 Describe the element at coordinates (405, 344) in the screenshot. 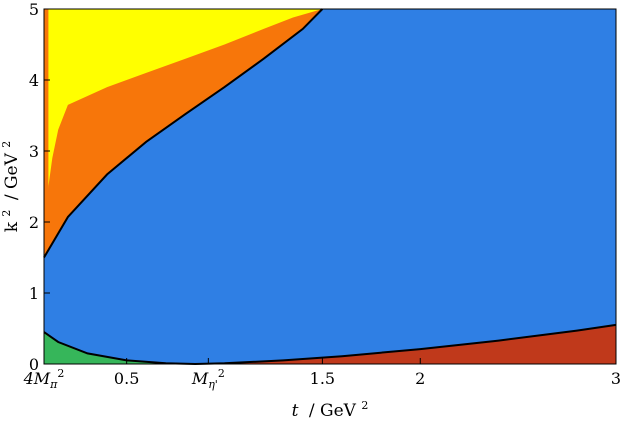

I see `red-region` at that location.